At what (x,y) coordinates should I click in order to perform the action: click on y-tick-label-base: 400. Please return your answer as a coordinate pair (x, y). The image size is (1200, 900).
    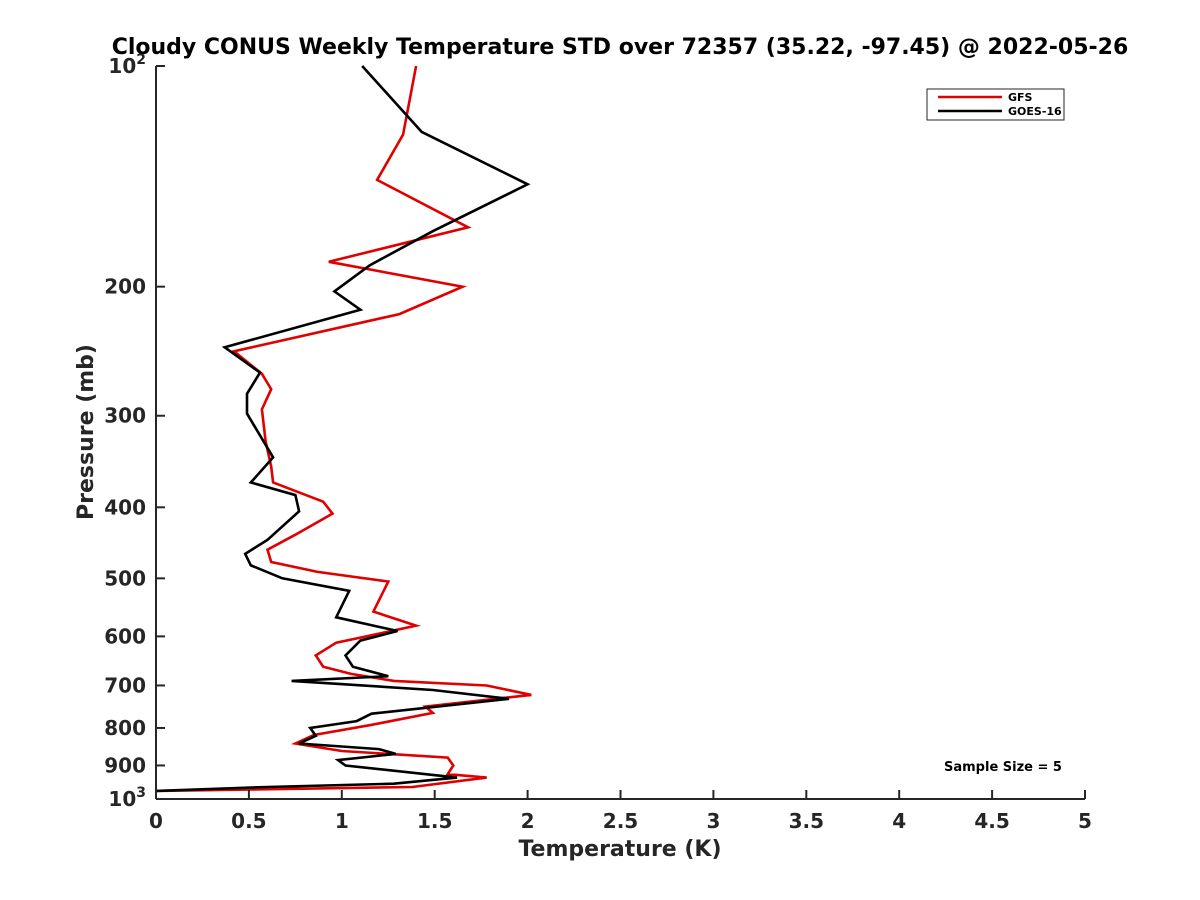
    Looking at the image, I should click on (125, 507).